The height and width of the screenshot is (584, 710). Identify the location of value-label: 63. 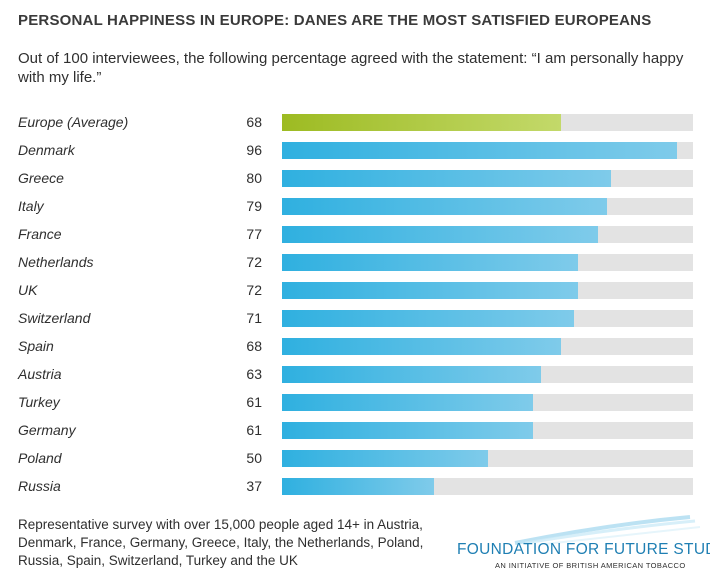
(254, 374).